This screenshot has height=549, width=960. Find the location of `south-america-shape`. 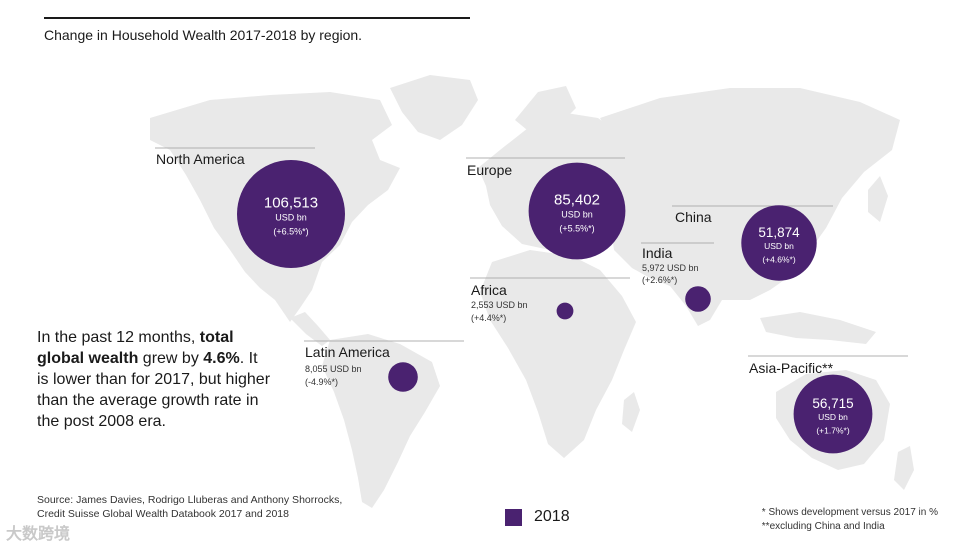

south-america-shape is located at coordinates (381, 421).